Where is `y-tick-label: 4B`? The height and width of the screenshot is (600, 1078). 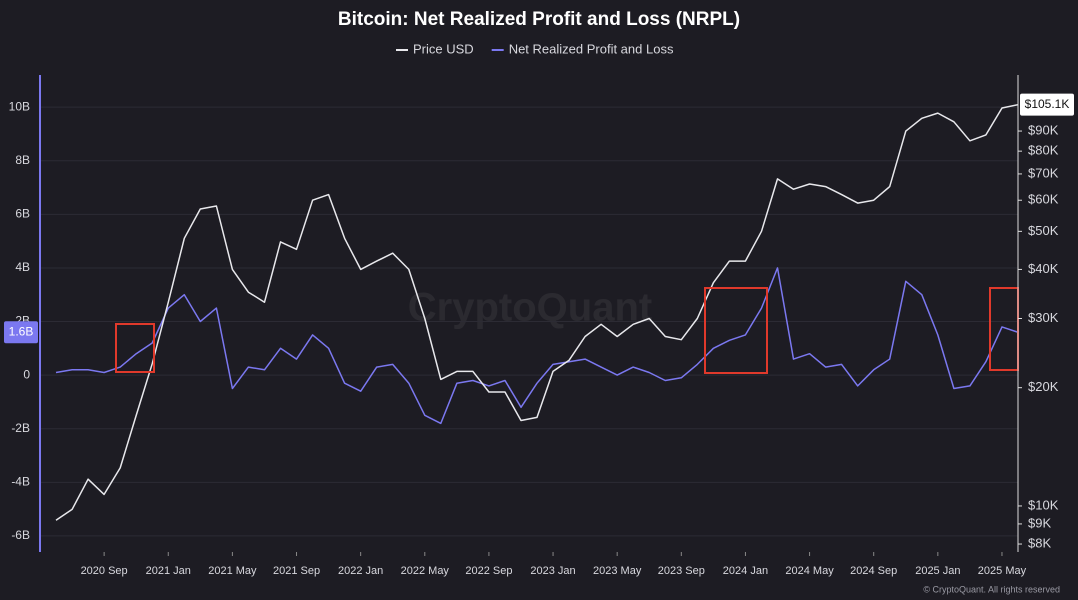
y-tick-label: 4B is located at coordinates (22, 267).